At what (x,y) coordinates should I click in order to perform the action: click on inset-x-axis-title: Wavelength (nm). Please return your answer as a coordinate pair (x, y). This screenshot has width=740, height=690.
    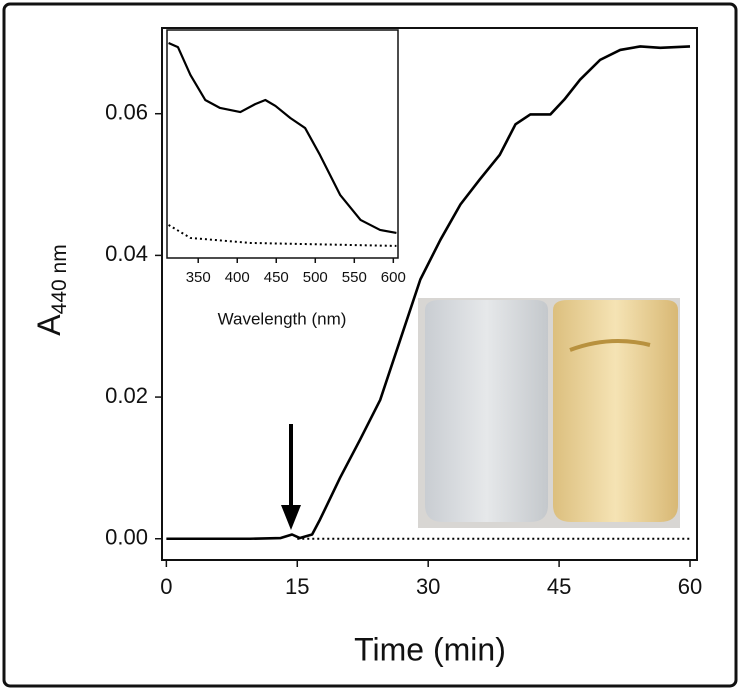
    Looking at the image, I should click on (282, 318).